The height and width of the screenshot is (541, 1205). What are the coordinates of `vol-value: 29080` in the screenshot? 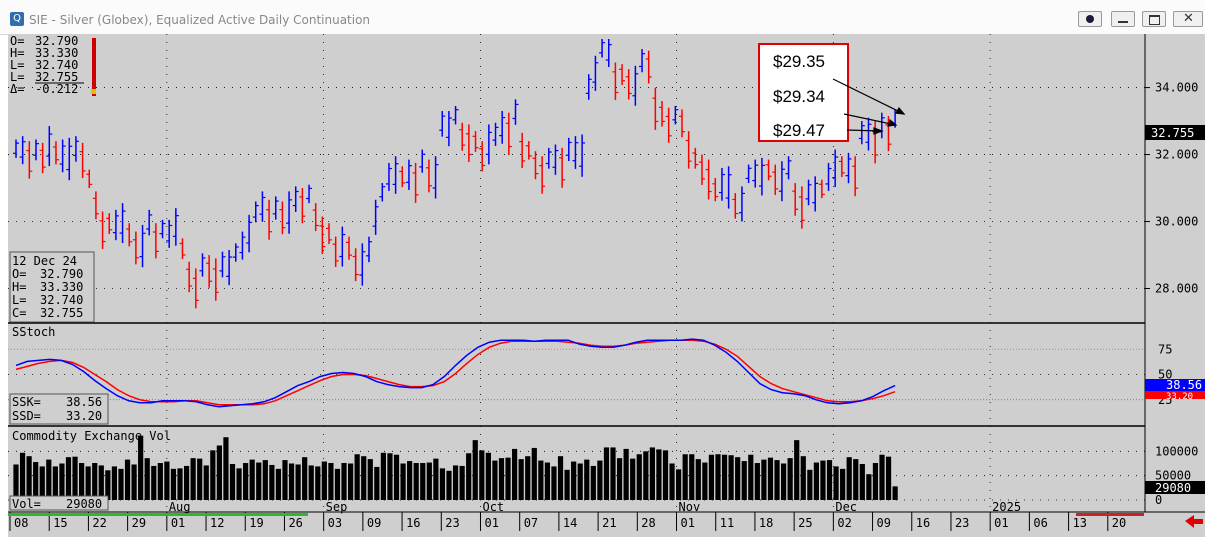 It's located at (84, 504).